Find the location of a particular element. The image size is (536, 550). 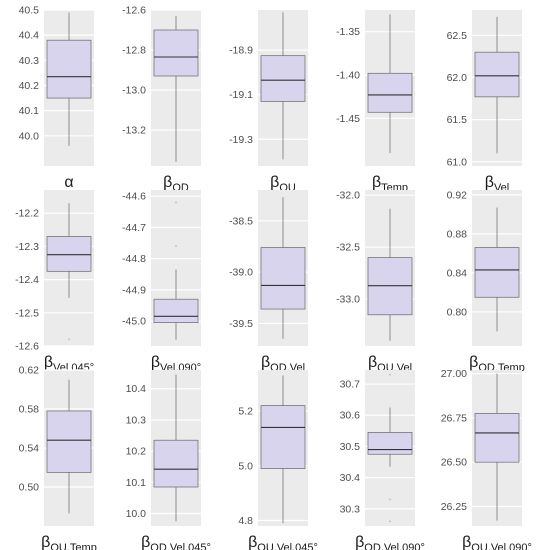

y-tick-label: 30.5 is located at coordinates (350, 447).